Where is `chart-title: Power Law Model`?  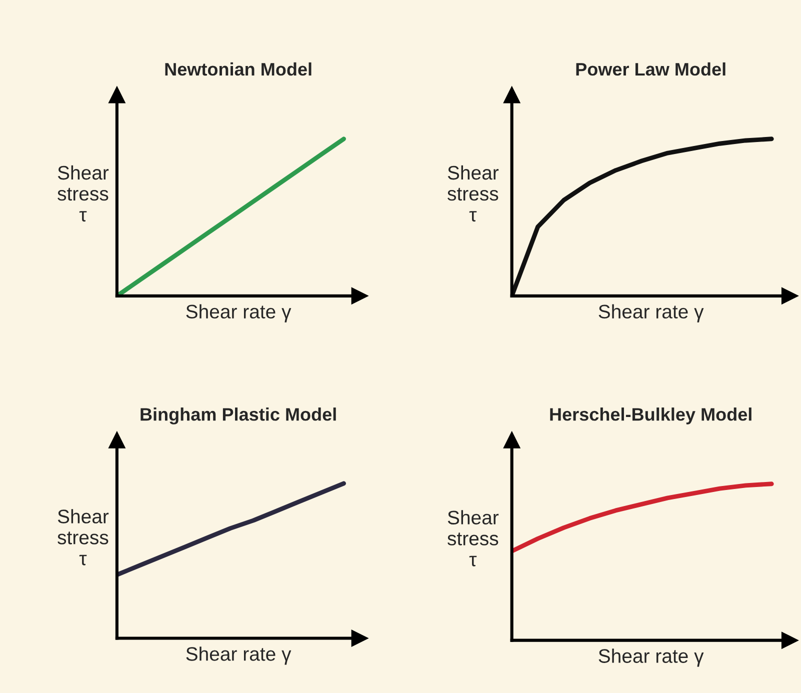
chart-title: Power Law Model is located at coordinates (651, 69).